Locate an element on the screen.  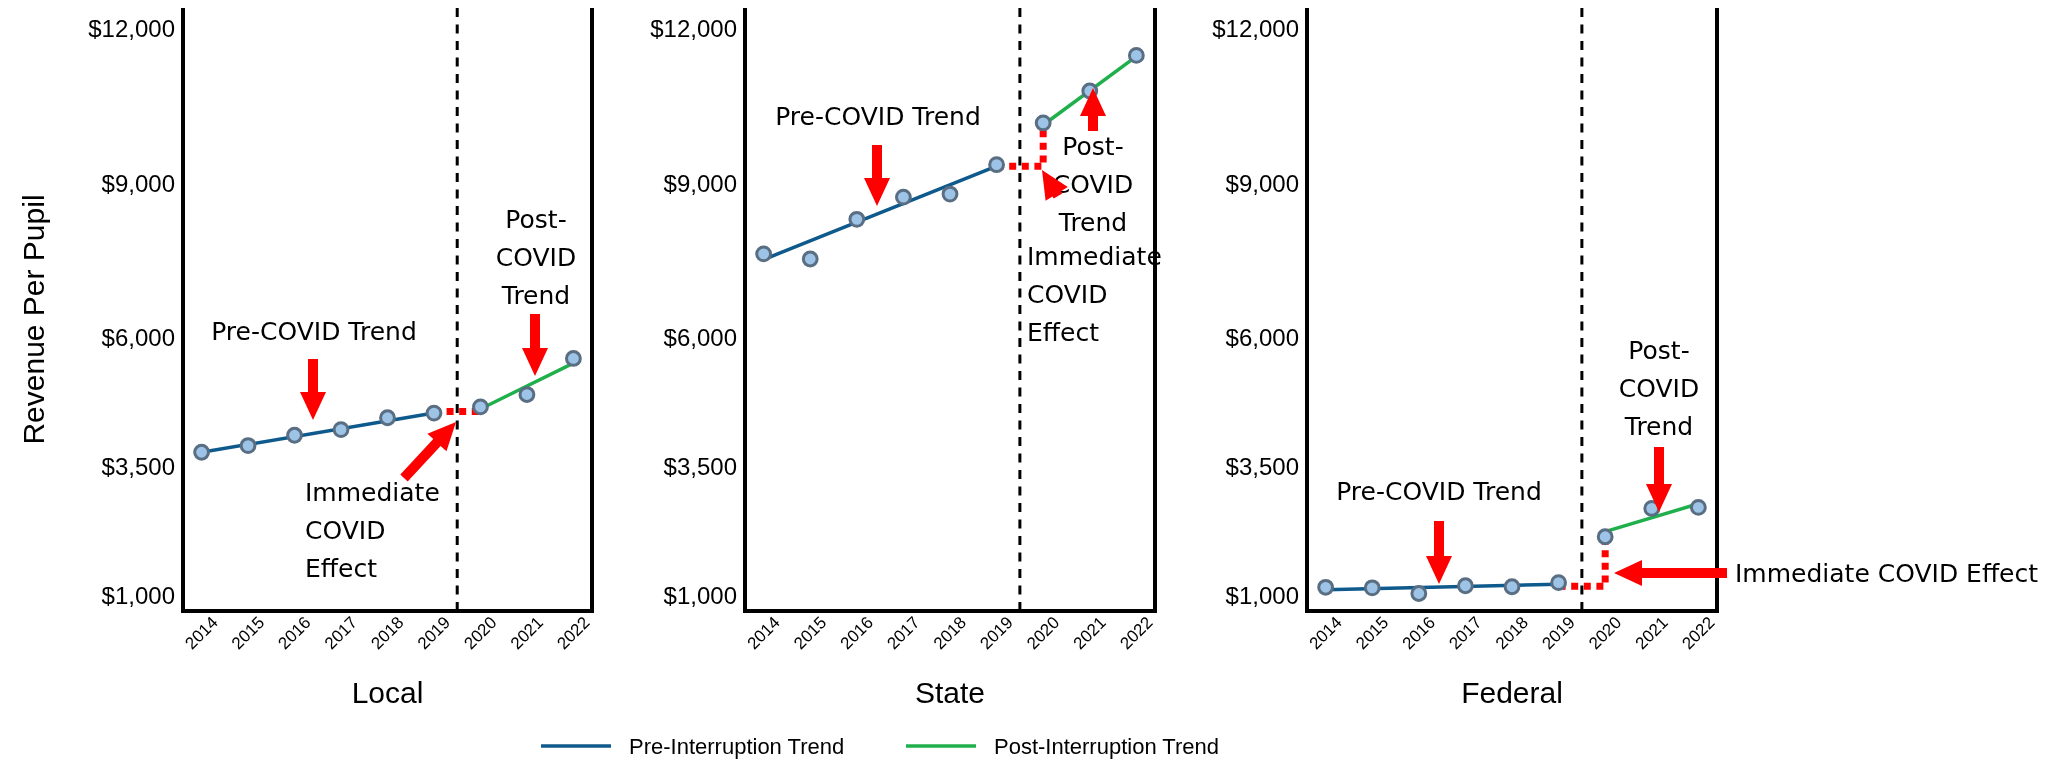
x-axis-title: Local is located at coordinates (387, 692).